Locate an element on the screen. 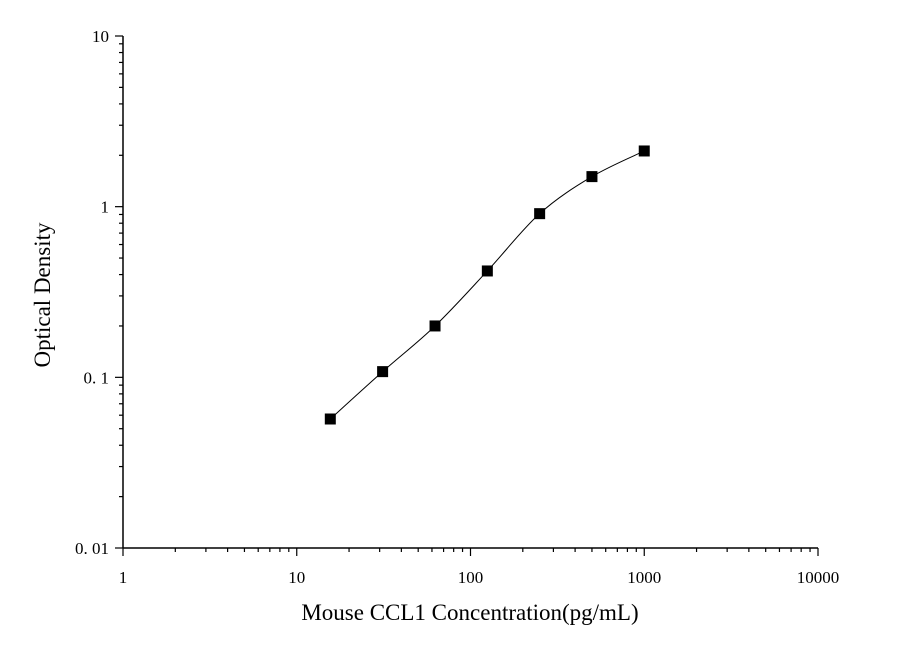  x-tick-label: 10 is located at coordinates (296, 577).